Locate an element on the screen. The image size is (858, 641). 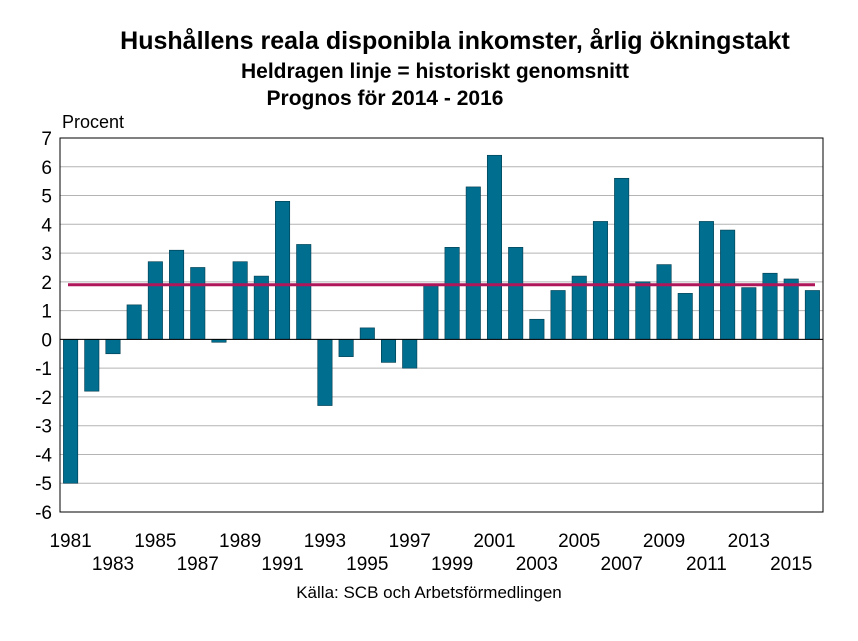
y-tick-label: 6 is located at coordinates (46, 168).